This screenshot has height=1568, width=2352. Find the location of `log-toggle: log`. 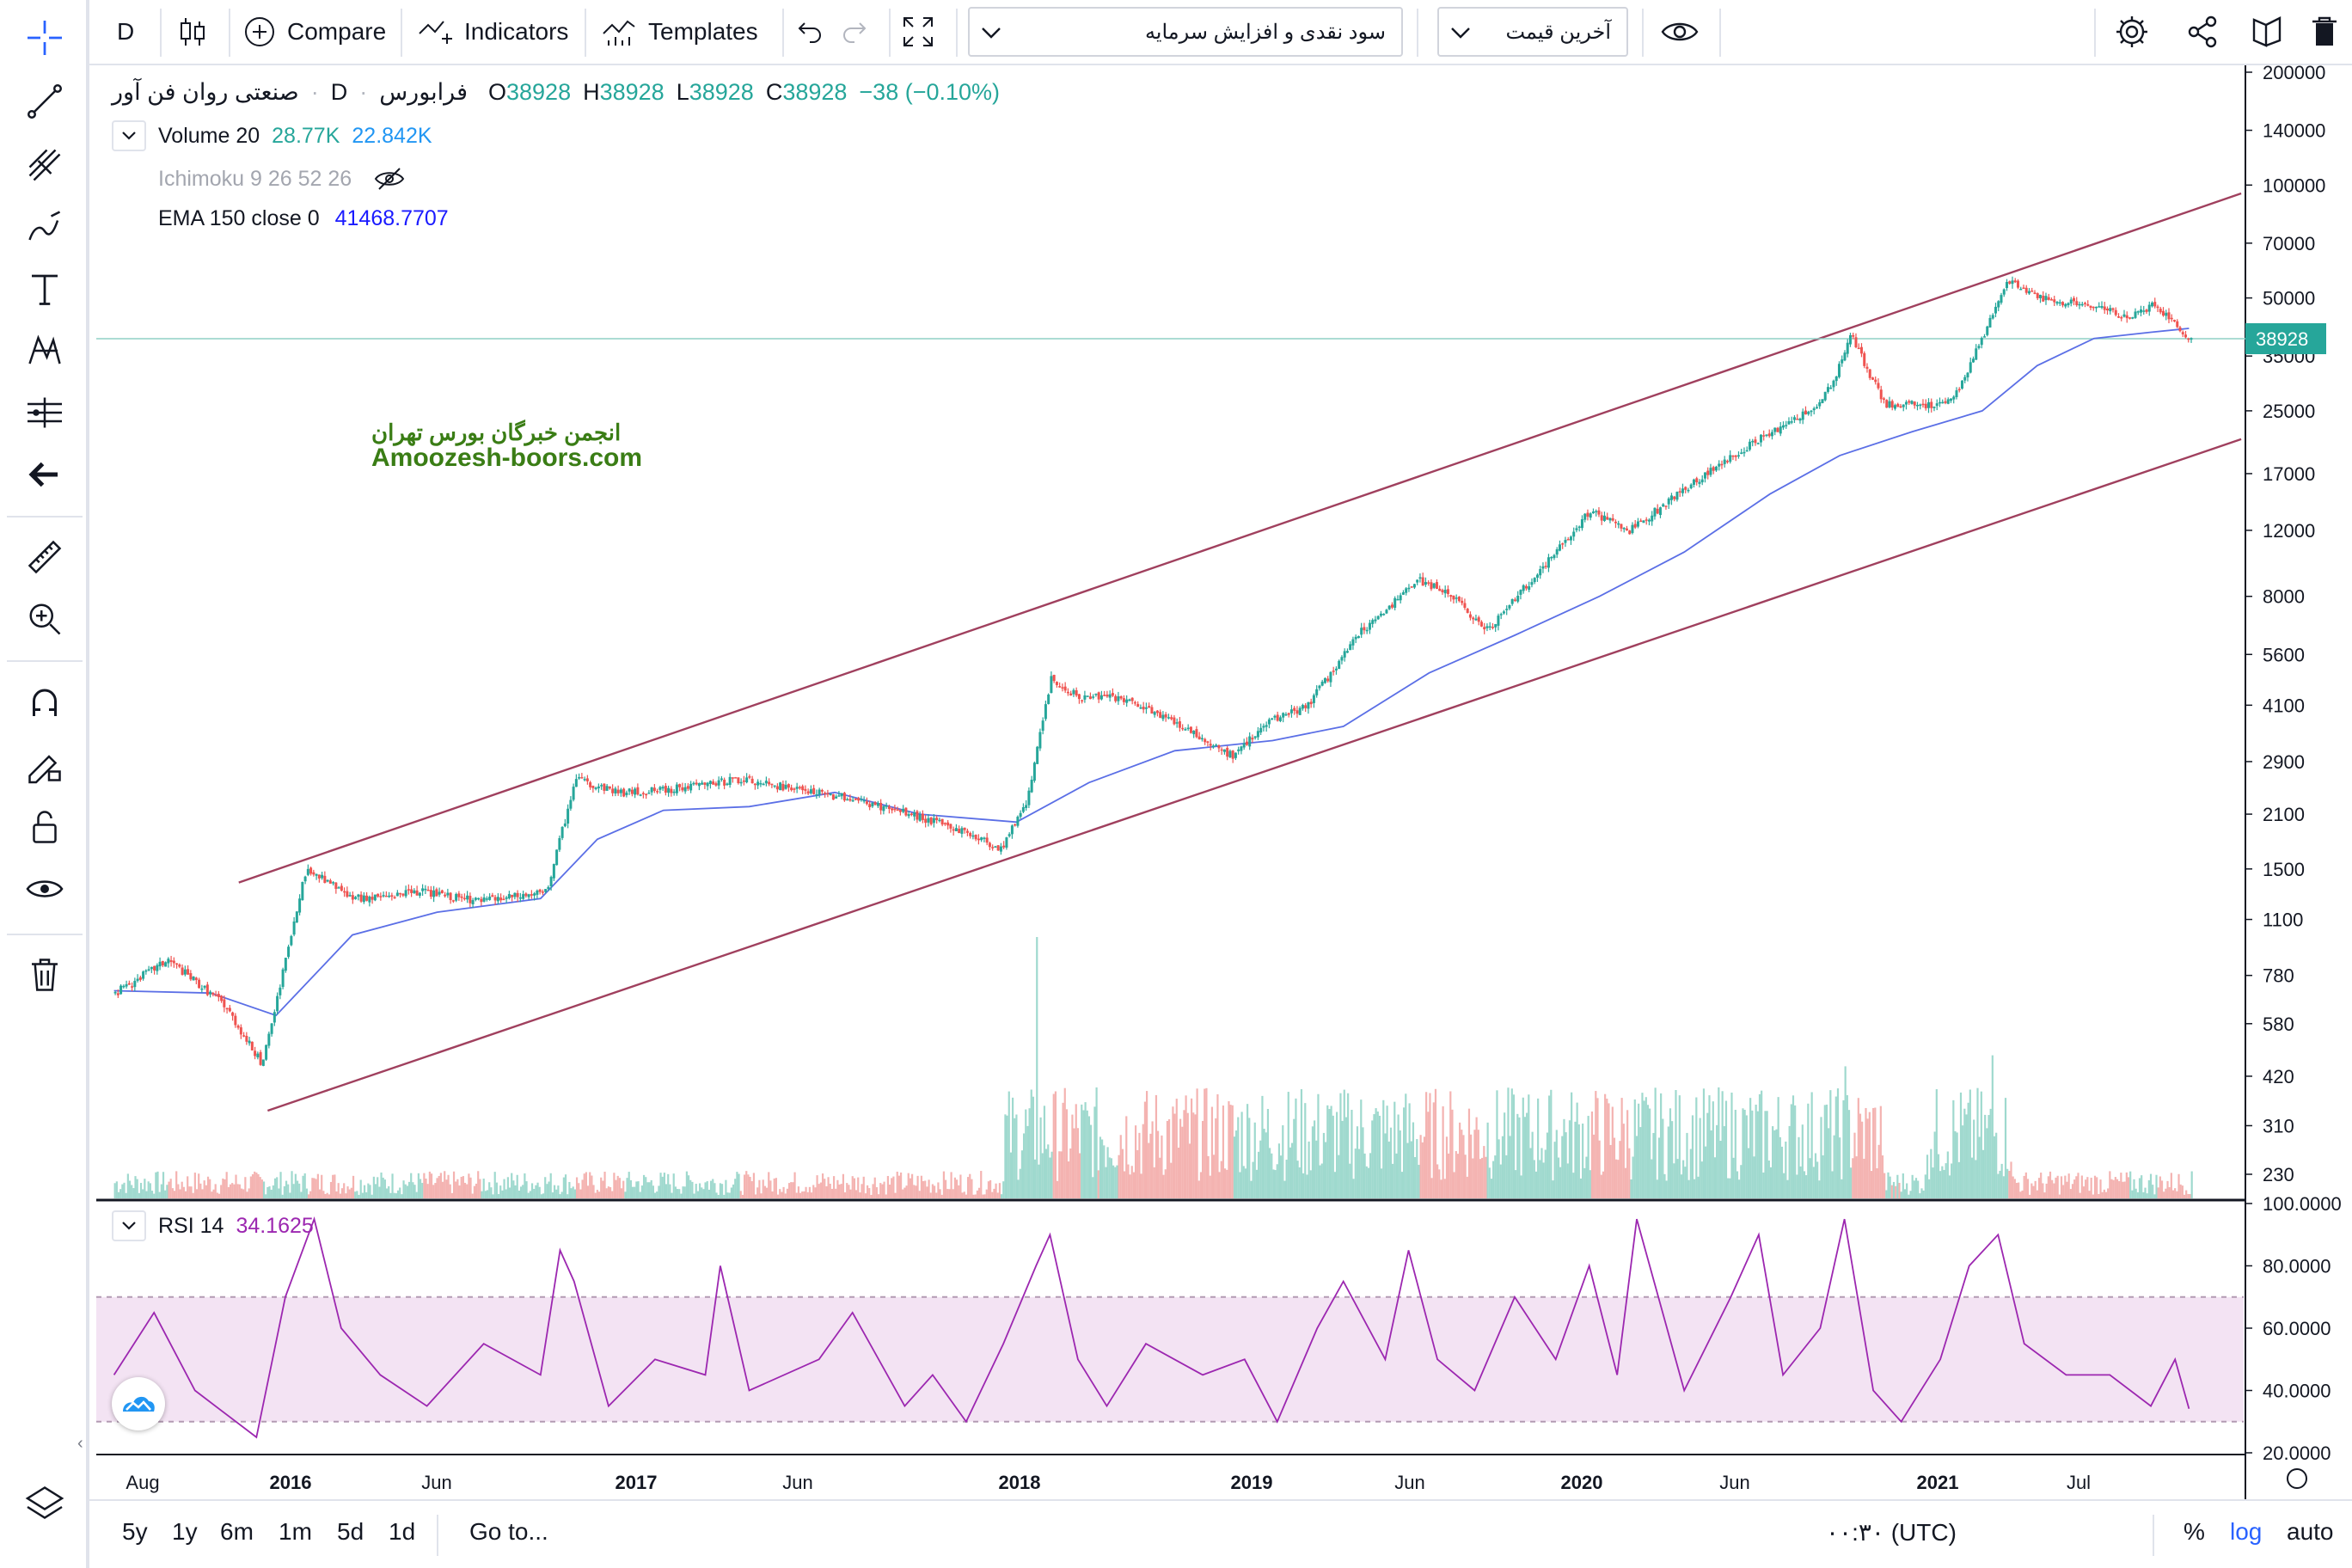

log-toggle: log is located at coordinates (2246, 1531).